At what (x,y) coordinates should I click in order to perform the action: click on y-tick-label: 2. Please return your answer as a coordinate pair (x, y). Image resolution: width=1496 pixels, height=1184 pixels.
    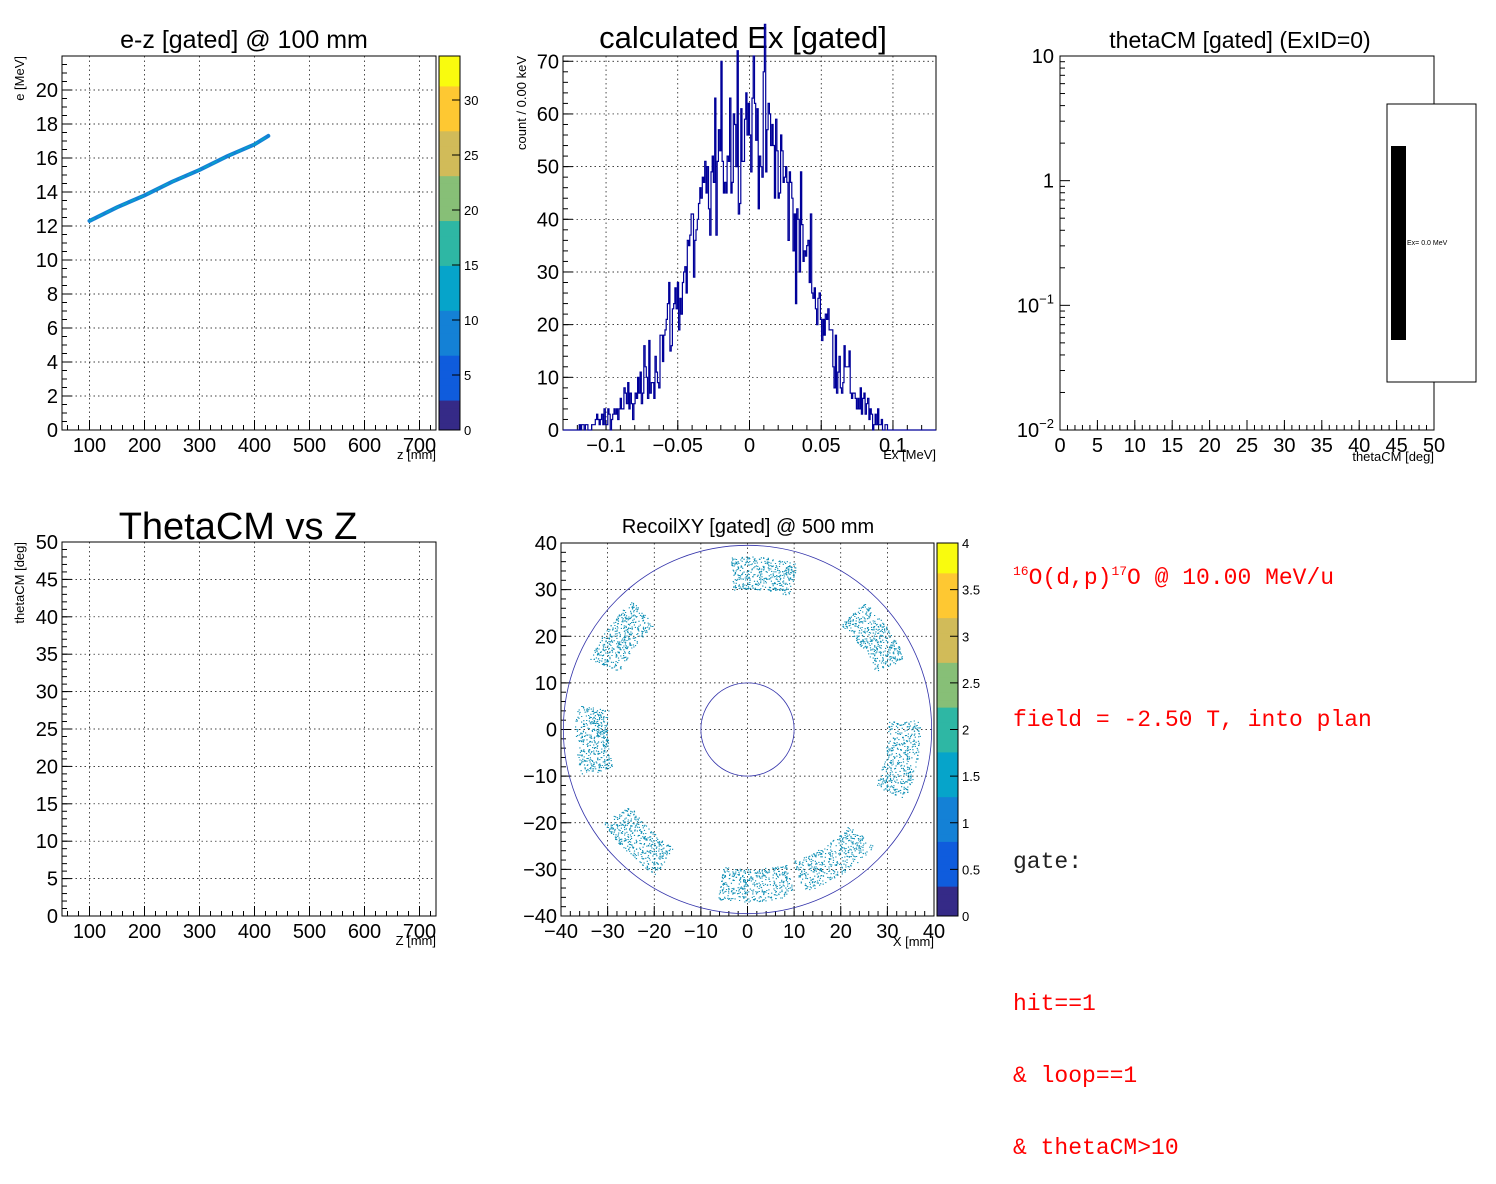
    Looking at the image, I should click on (52, 397).